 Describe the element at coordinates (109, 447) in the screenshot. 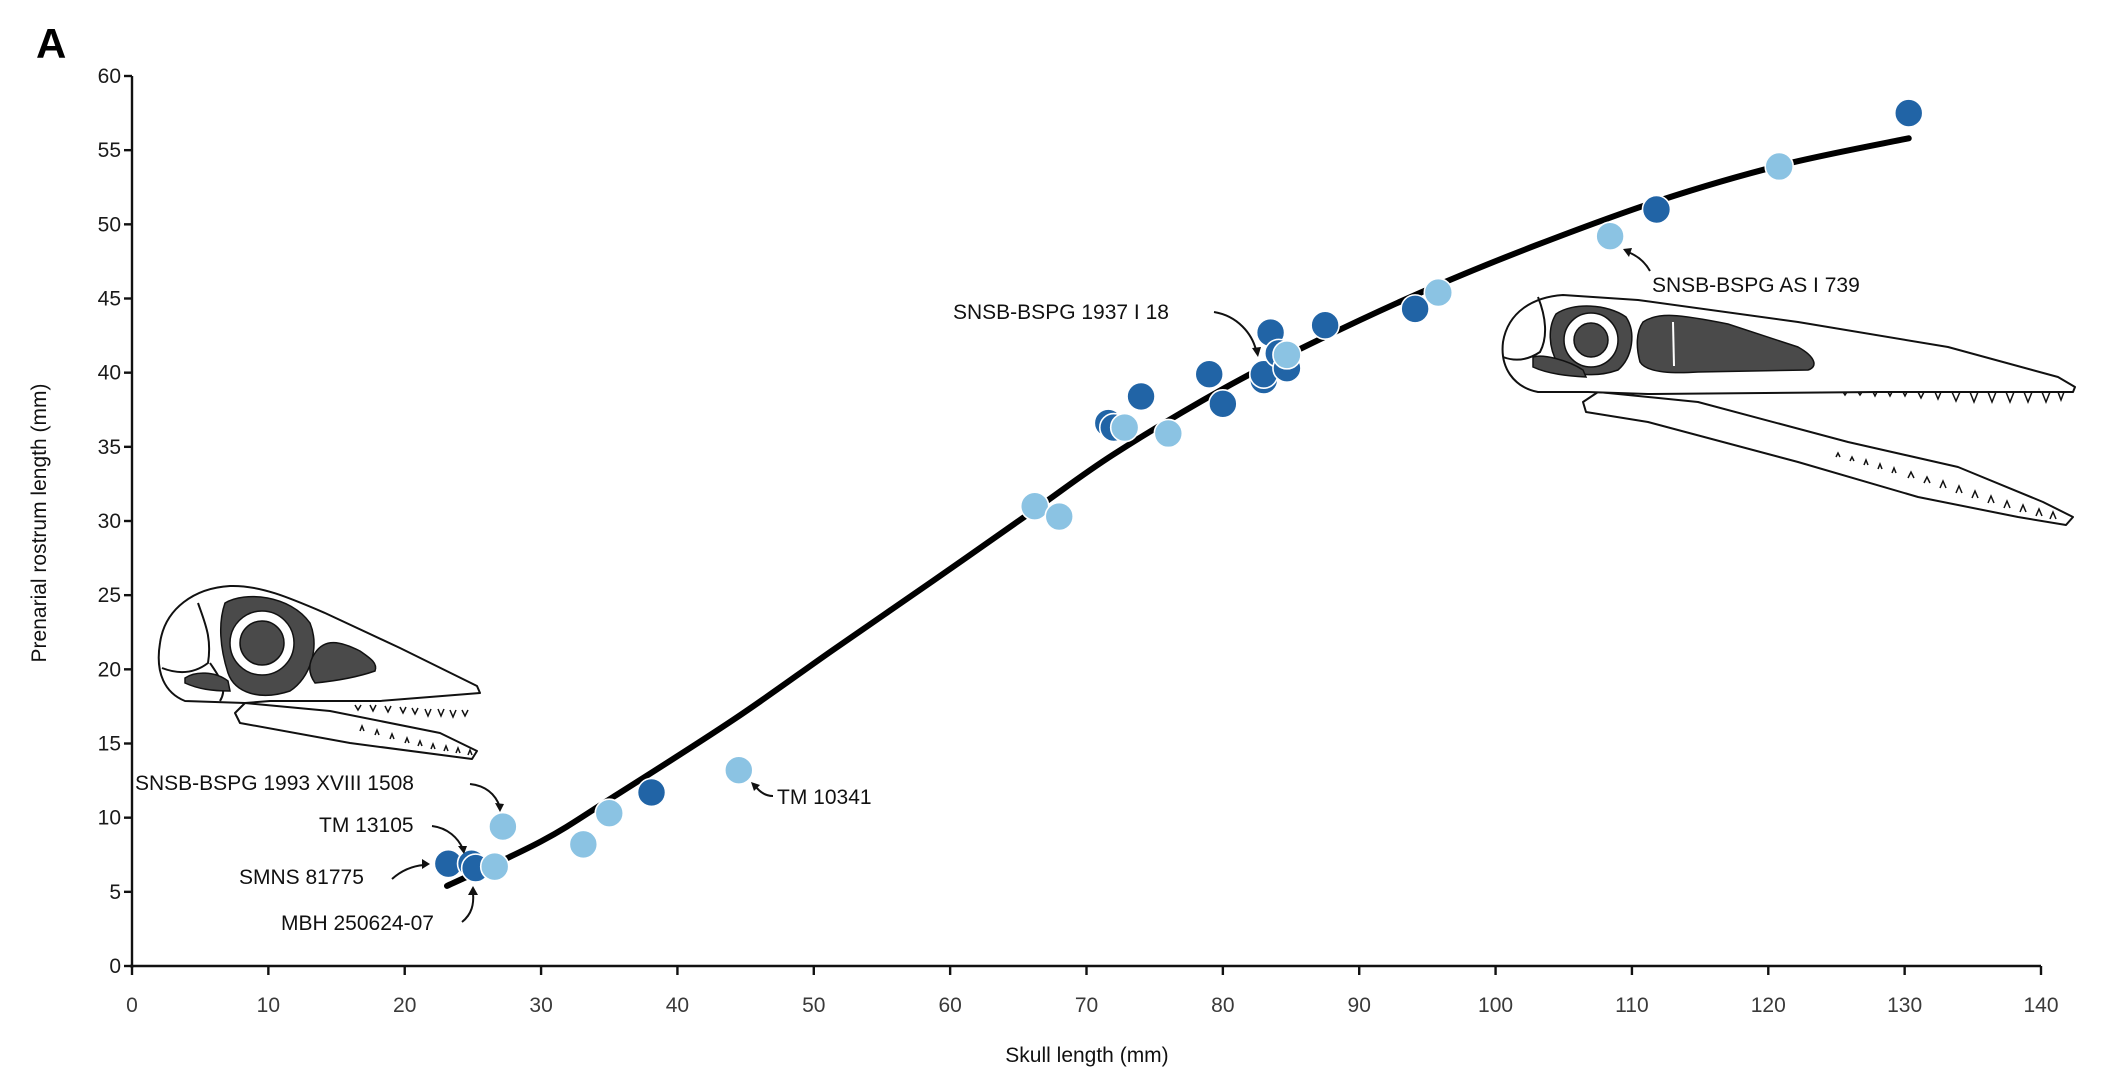

I see `y-tick-label: 35` at that location.